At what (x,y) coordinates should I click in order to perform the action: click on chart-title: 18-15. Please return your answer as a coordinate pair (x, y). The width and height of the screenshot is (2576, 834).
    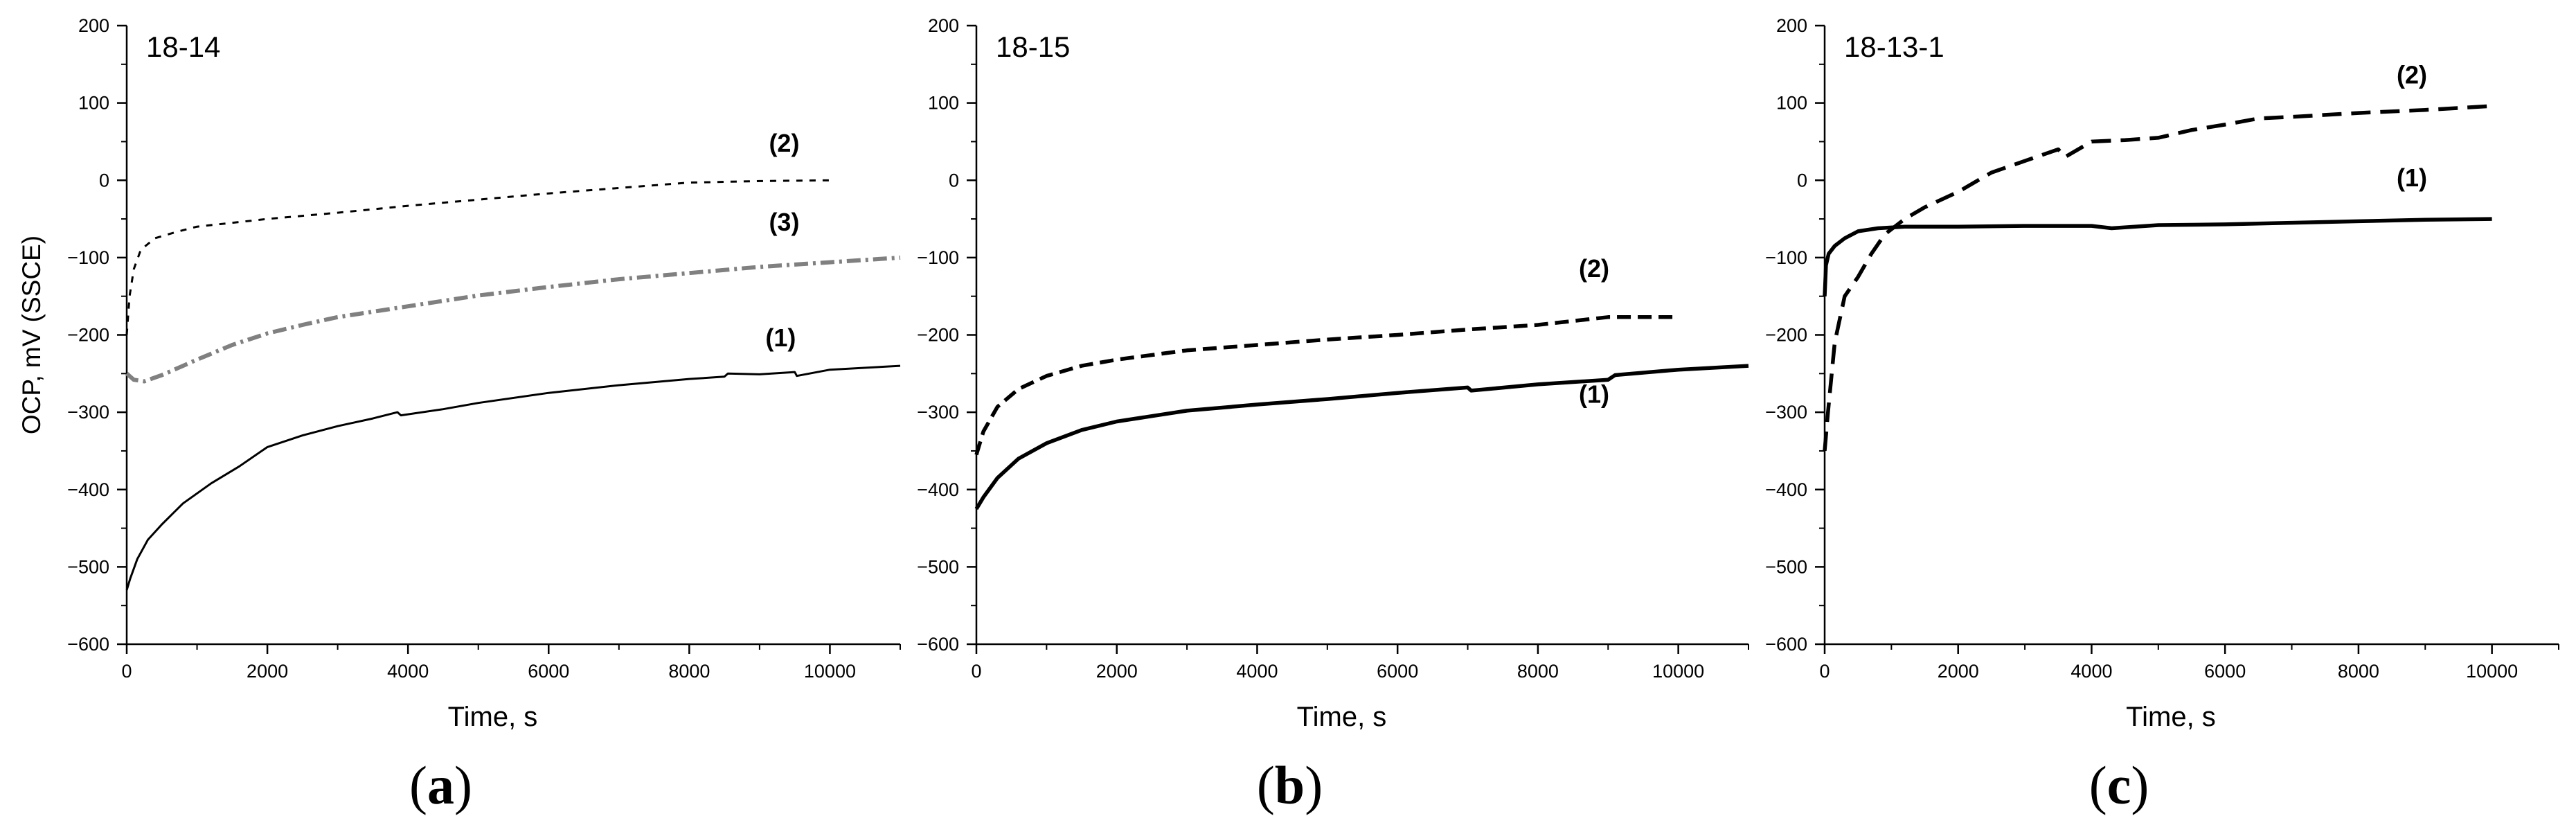
    Looking at the image, I should click on (1033, 46).